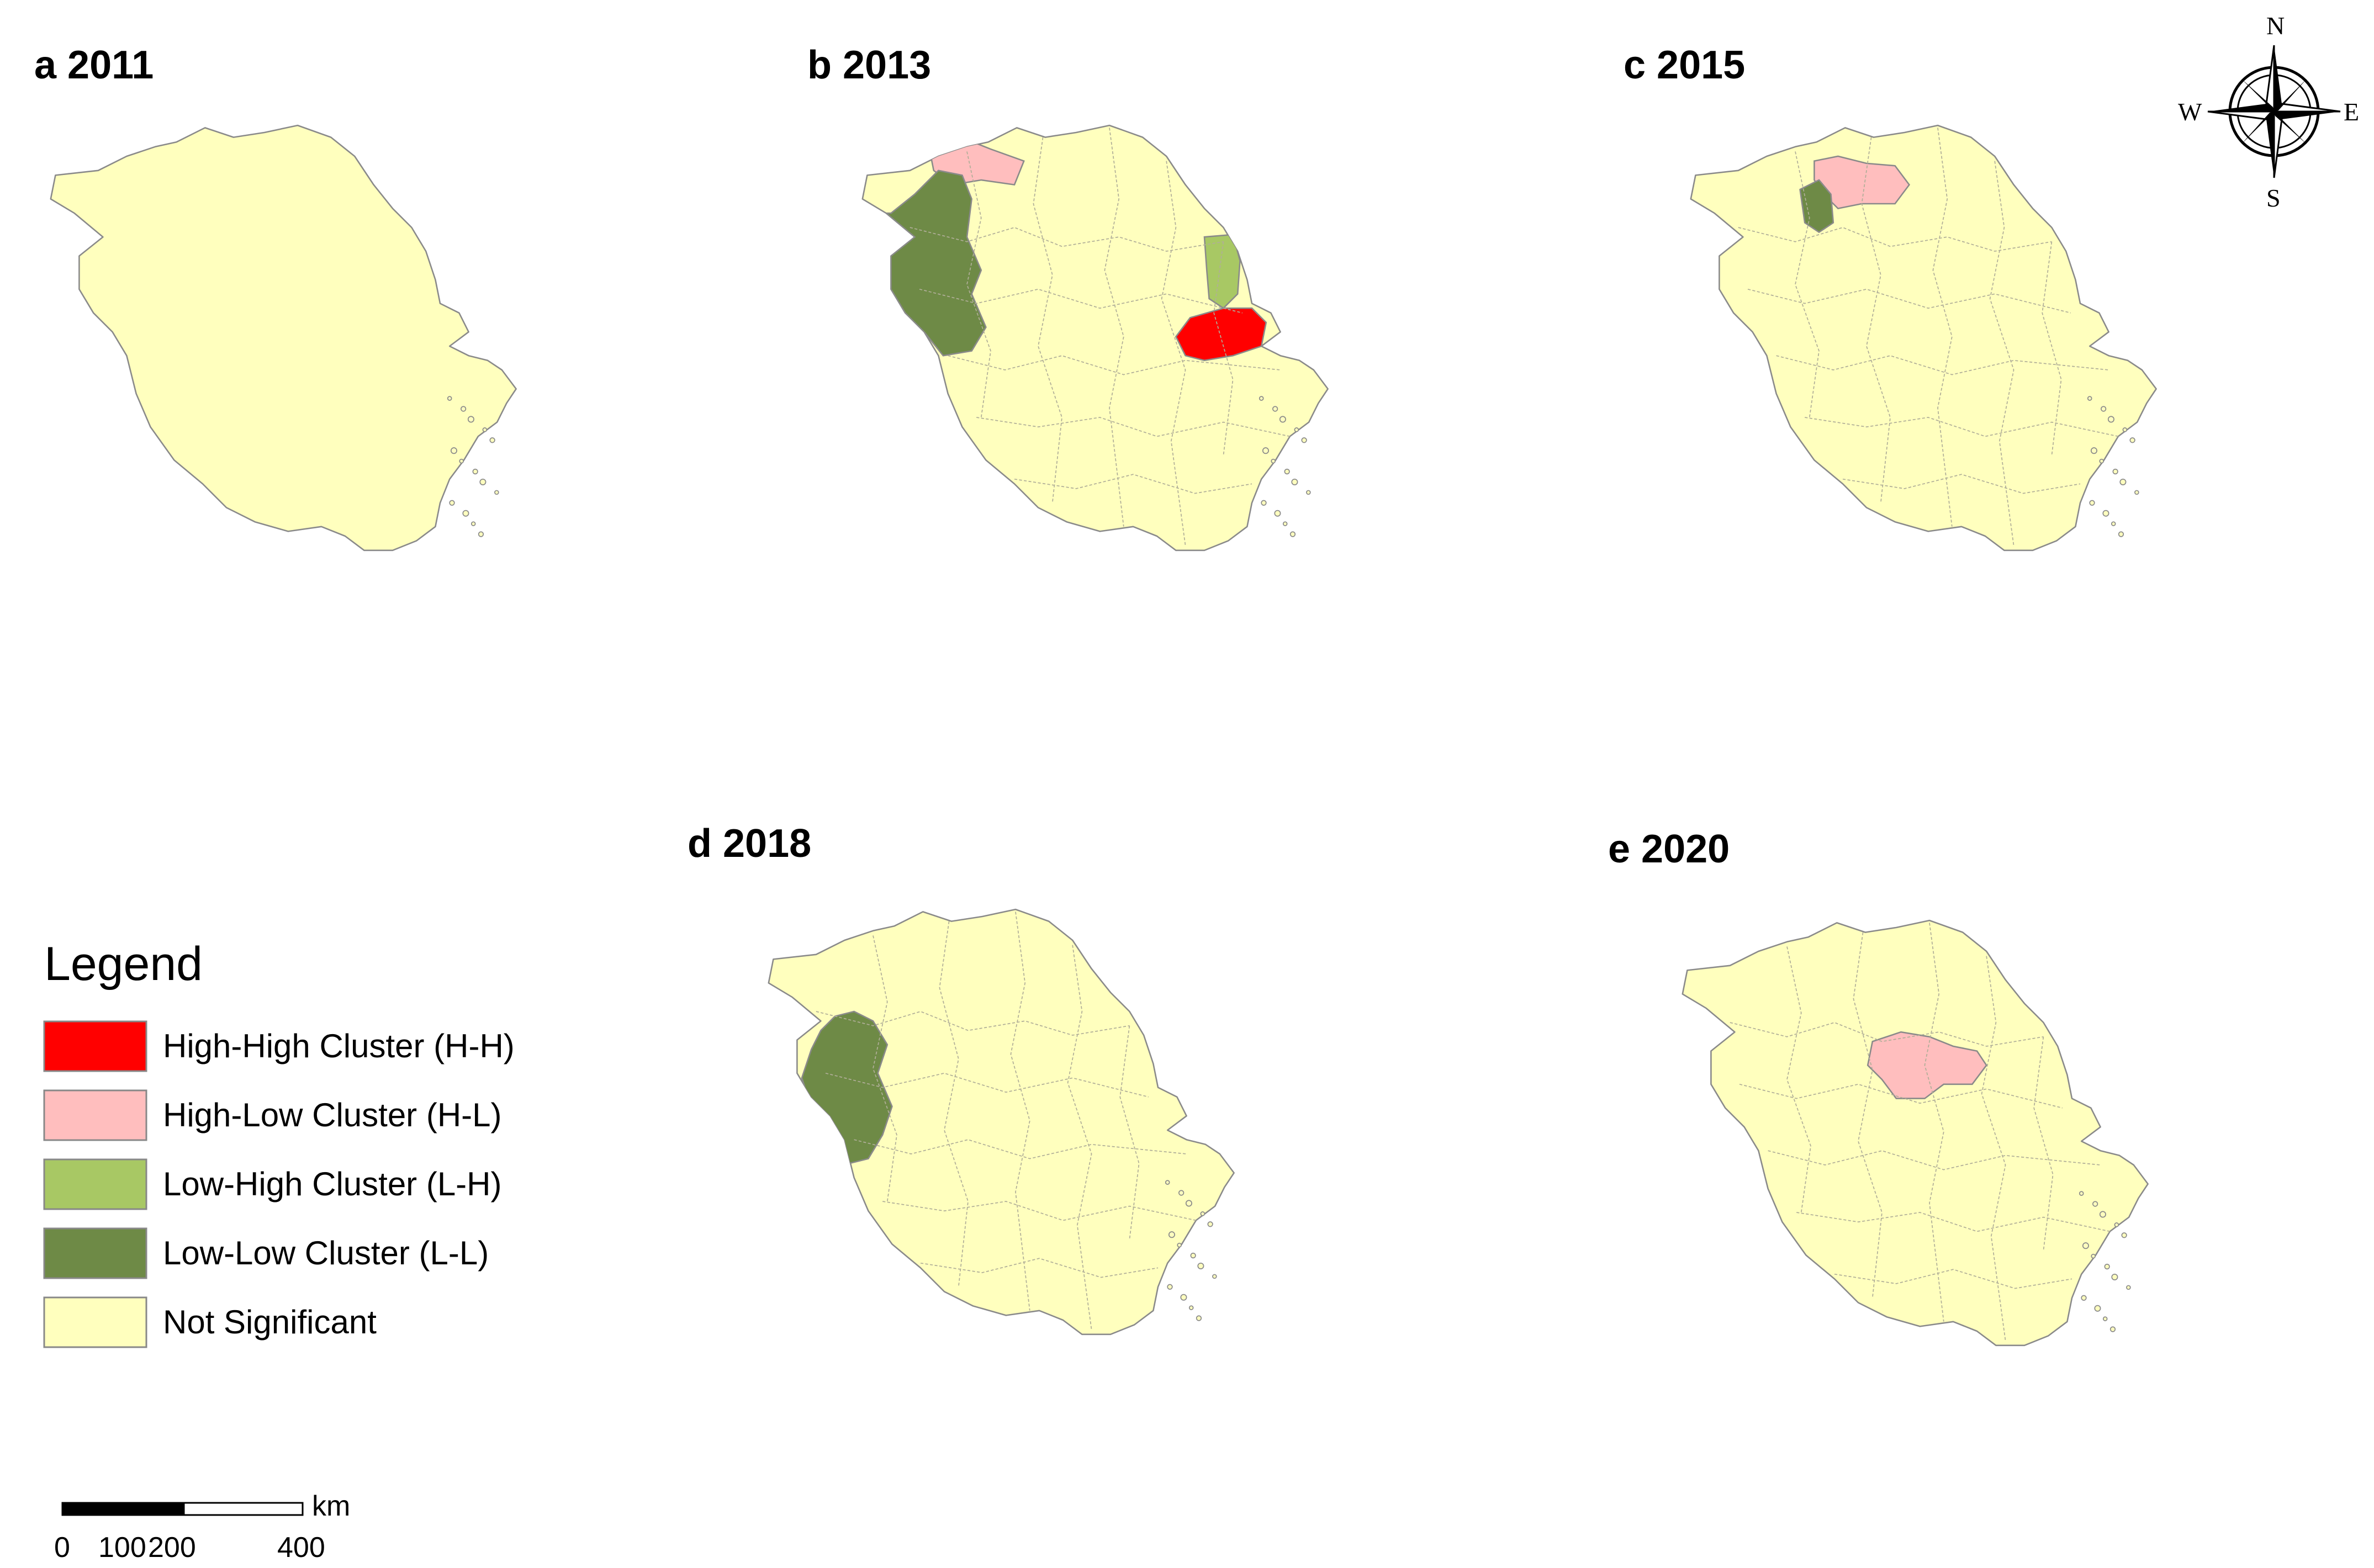  What do you see at coordinates (62, 1548) in the screenshot?
I see `scale-tick-0: 0` at bounding box center [62, 1548].